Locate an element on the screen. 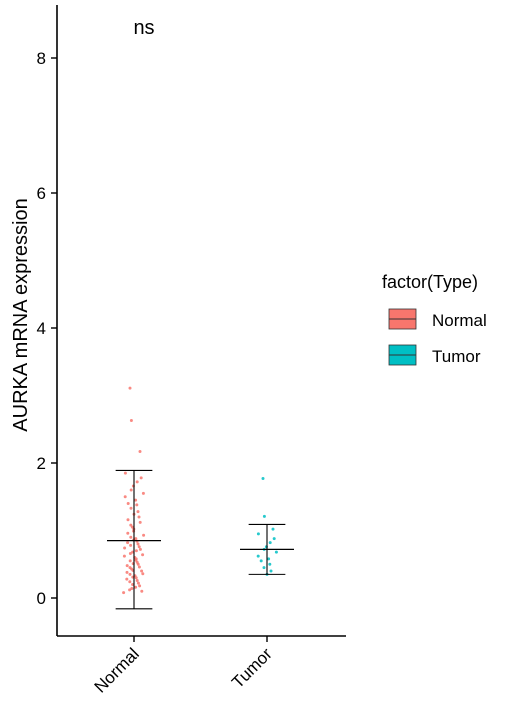  y-tick-label: 2 is located at coordinates (41, 463).